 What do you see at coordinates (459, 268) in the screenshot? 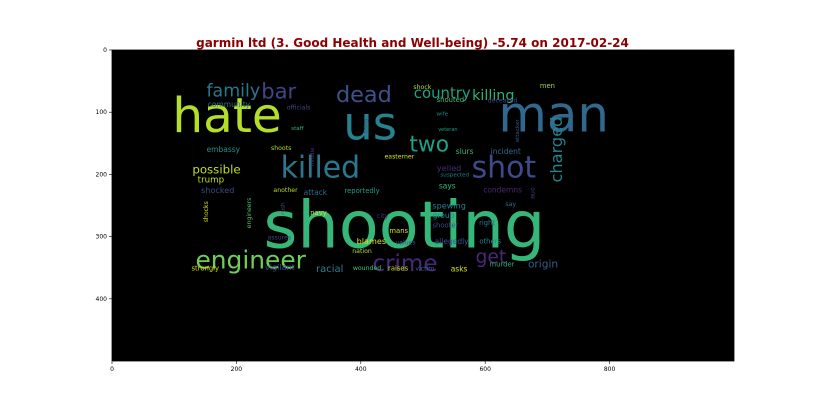
I see `word-asks: asks` at bounding box center [459, 268].